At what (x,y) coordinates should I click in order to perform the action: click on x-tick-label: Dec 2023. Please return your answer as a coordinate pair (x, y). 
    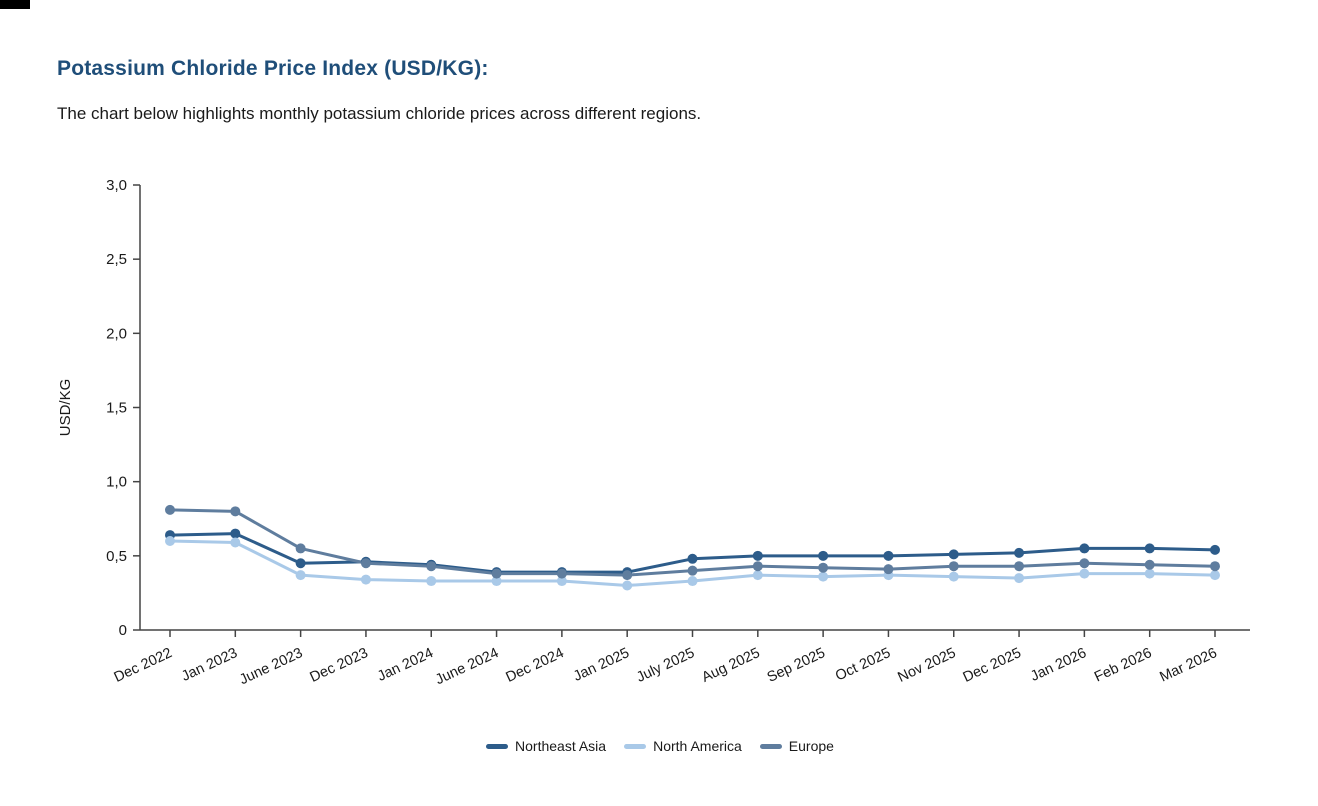
    Looking at the image, I should click on (339, 665).